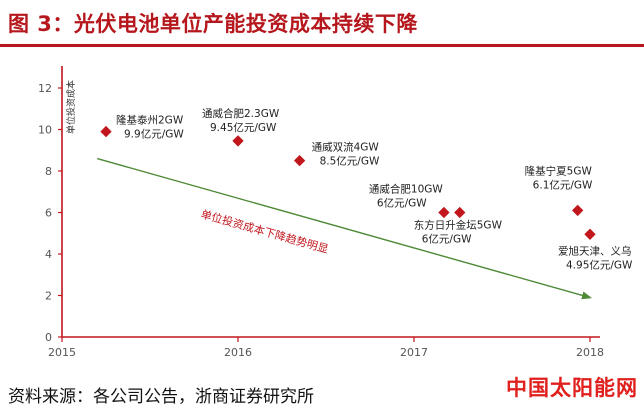  Describe the element at coordinates (572, 388) in the screenshot. I see `watermark-text: 中国太阳能网` at that location.